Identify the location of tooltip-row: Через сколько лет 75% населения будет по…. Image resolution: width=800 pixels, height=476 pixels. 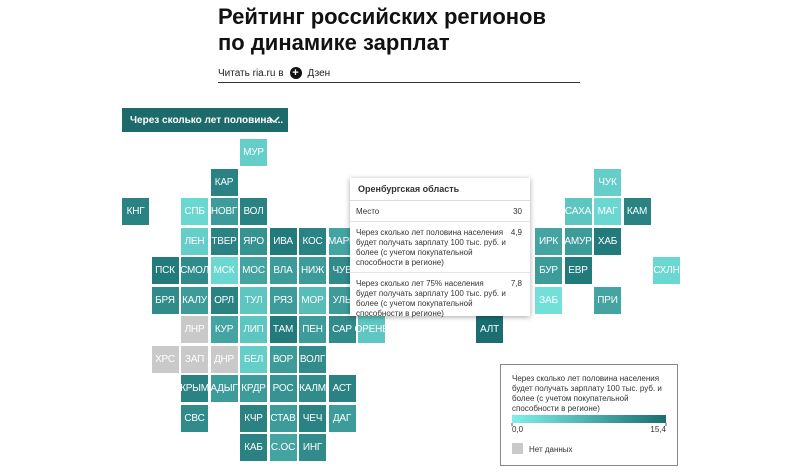
(440, 298).